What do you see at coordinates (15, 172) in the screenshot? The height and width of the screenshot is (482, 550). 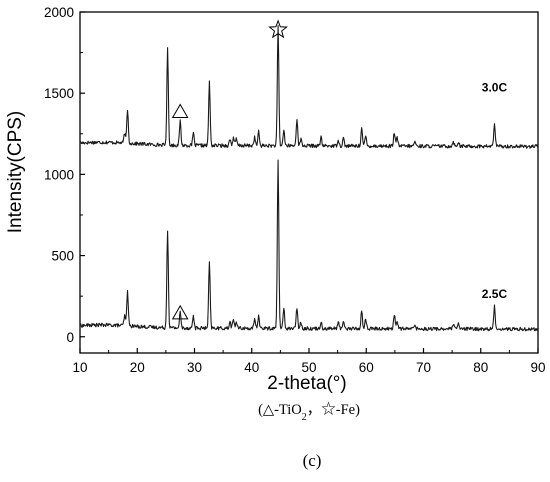 I see `y-axis-title: Intensity(CPS)` at bounding box center [15, 172].